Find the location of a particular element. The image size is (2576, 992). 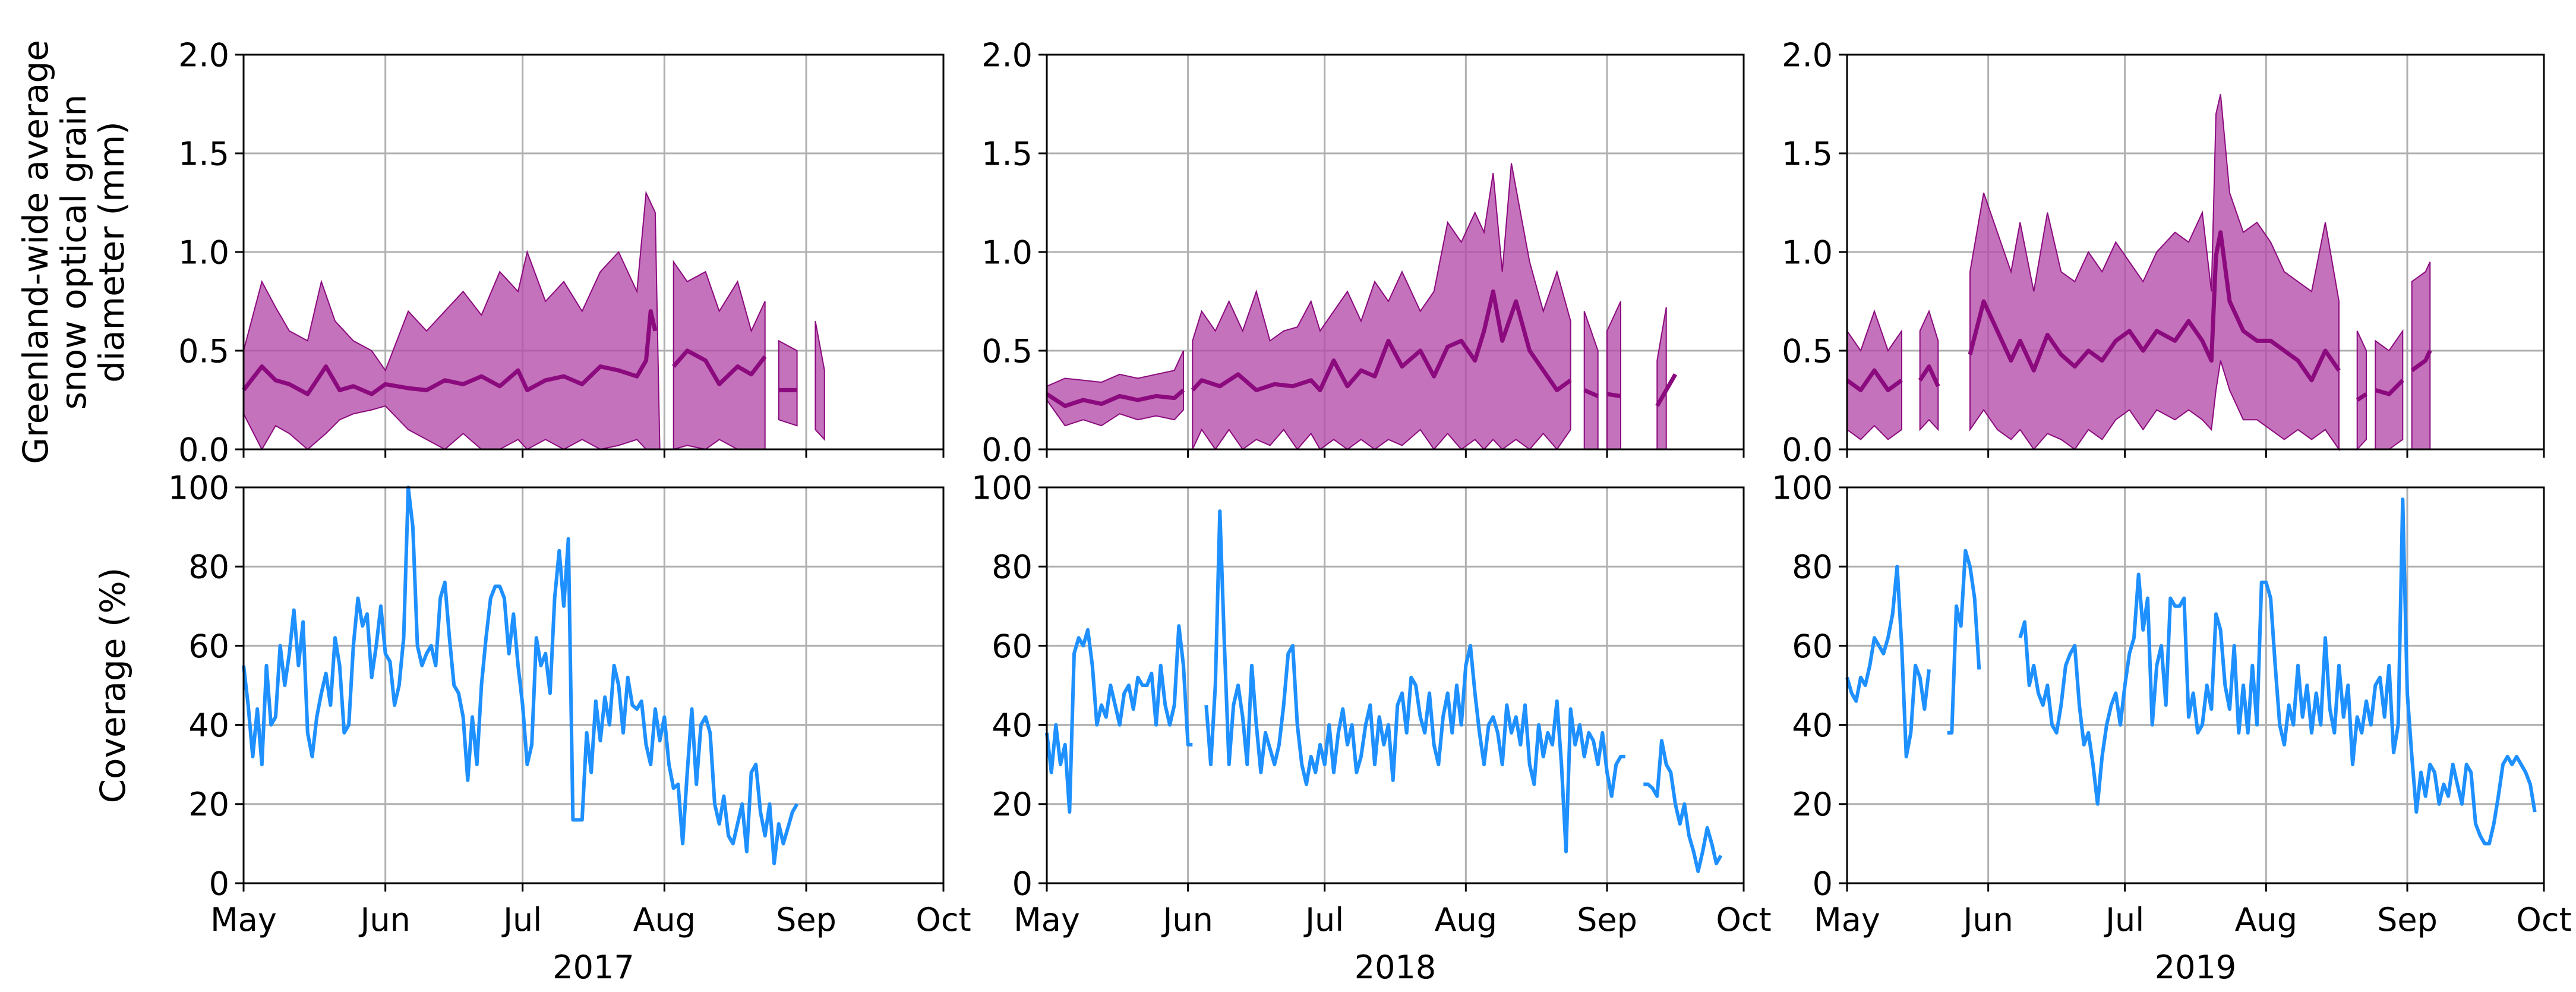

grain-axes-2018: 0.0 0.5 1.0 1.5 2.0 is located at coordinates (1363, 252).